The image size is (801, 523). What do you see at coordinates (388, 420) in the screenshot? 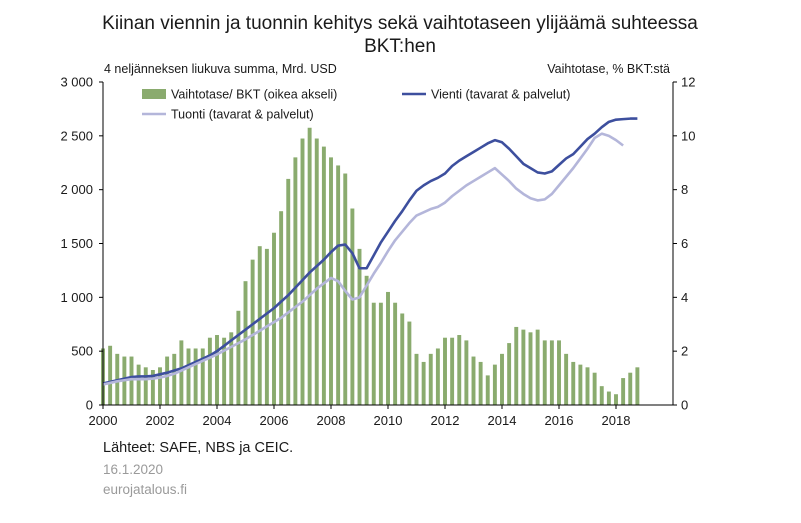
I see `x-tick-label: 2010` at bounding box center [388, 420].